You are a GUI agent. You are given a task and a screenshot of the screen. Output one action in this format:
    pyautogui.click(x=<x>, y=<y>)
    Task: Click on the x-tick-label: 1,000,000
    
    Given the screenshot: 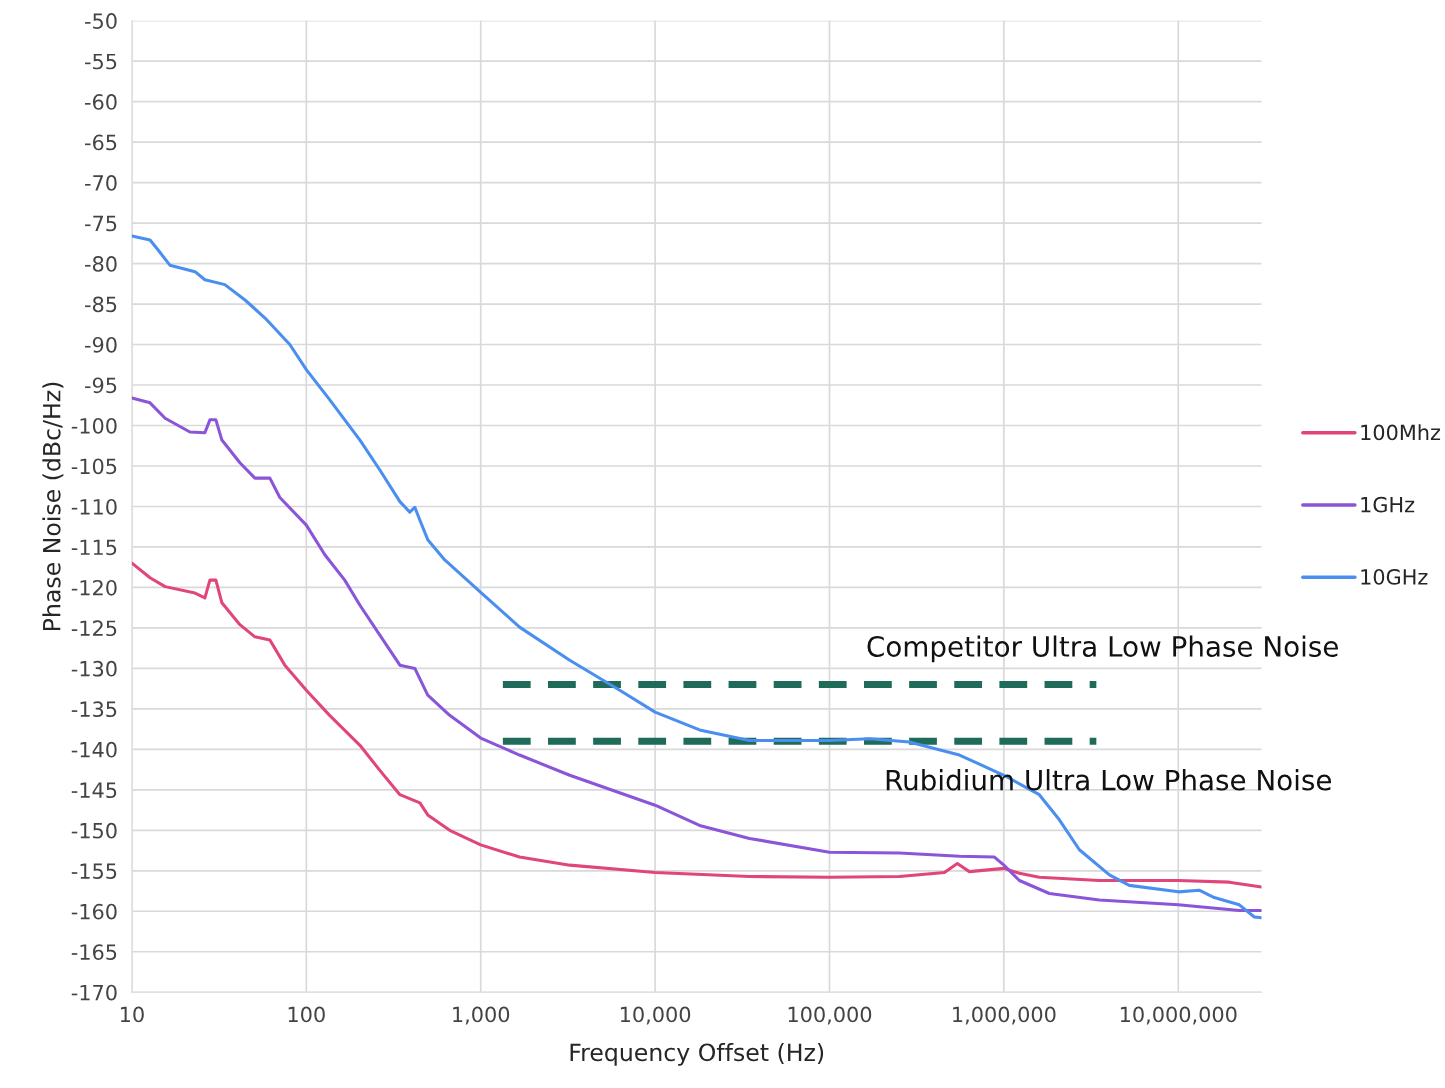 What is the action you would take?
    pyautogui.click(x=1004, y=1015)
    